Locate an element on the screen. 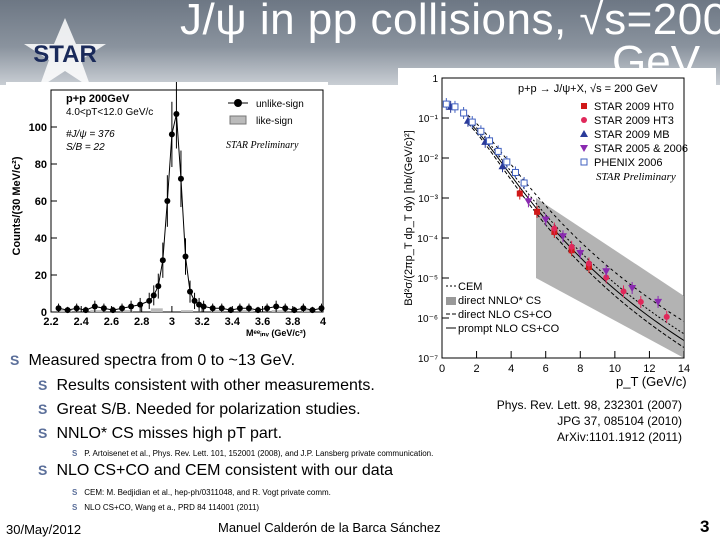 The image size is (720, 540). right-y-tick-label: 10⁻⁵ is located at coordinates (427, 279).